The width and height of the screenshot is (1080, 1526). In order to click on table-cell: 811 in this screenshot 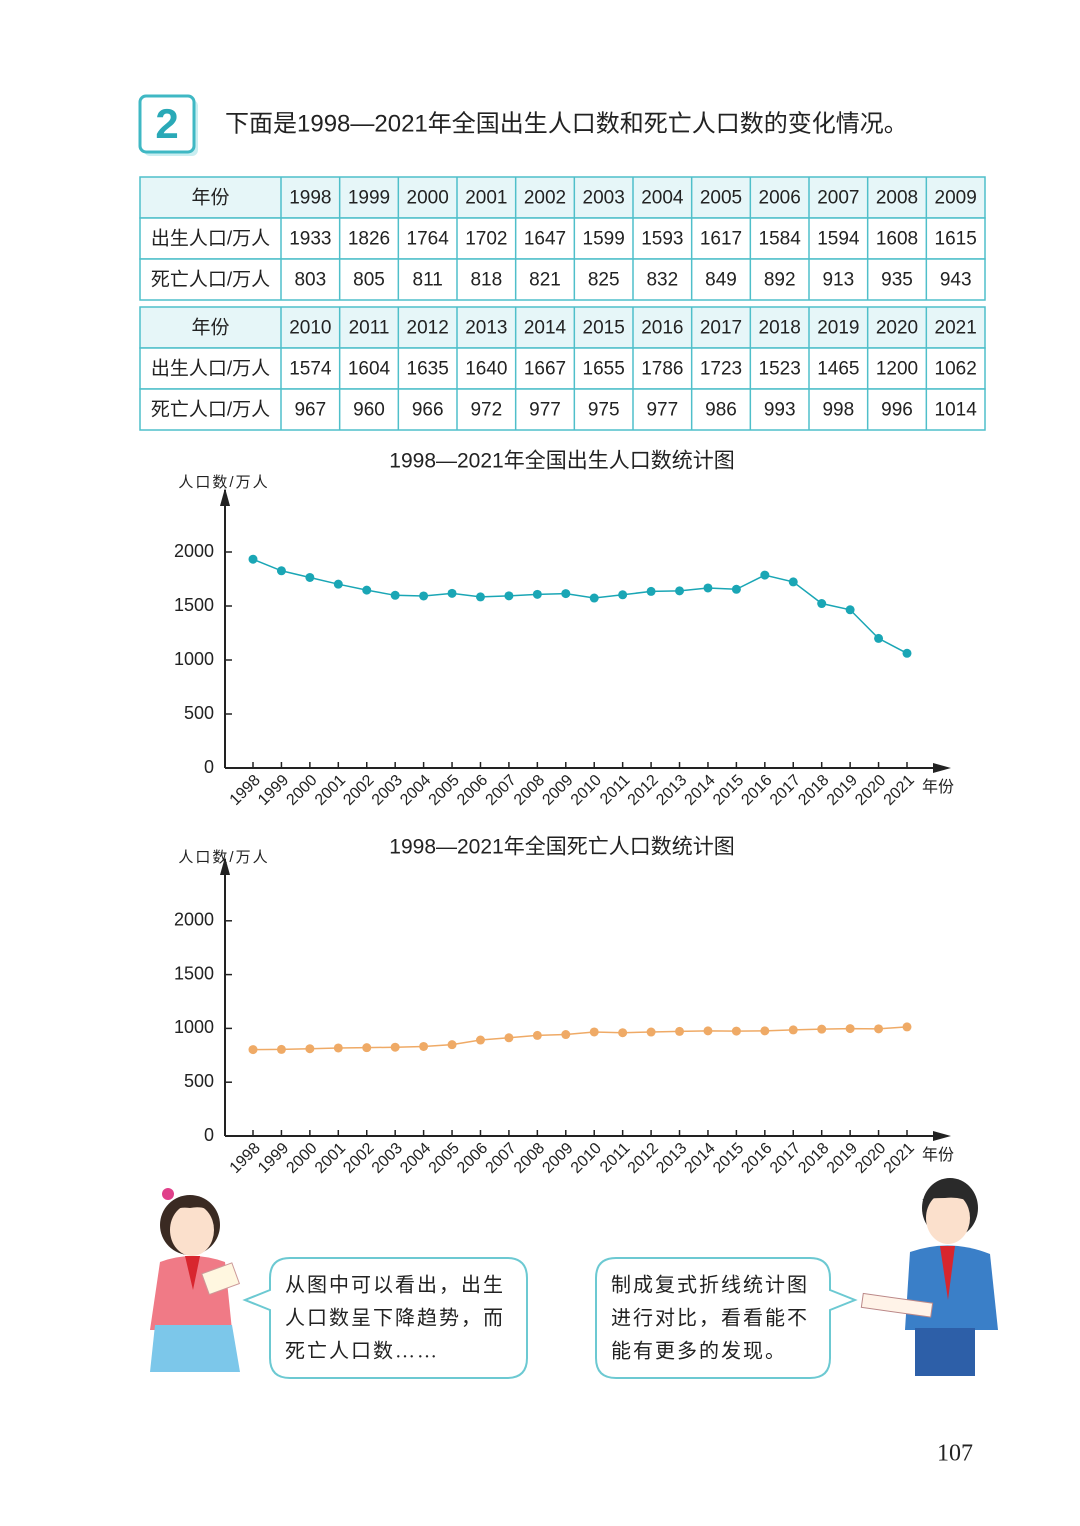, I will do `click(428, 280)`.